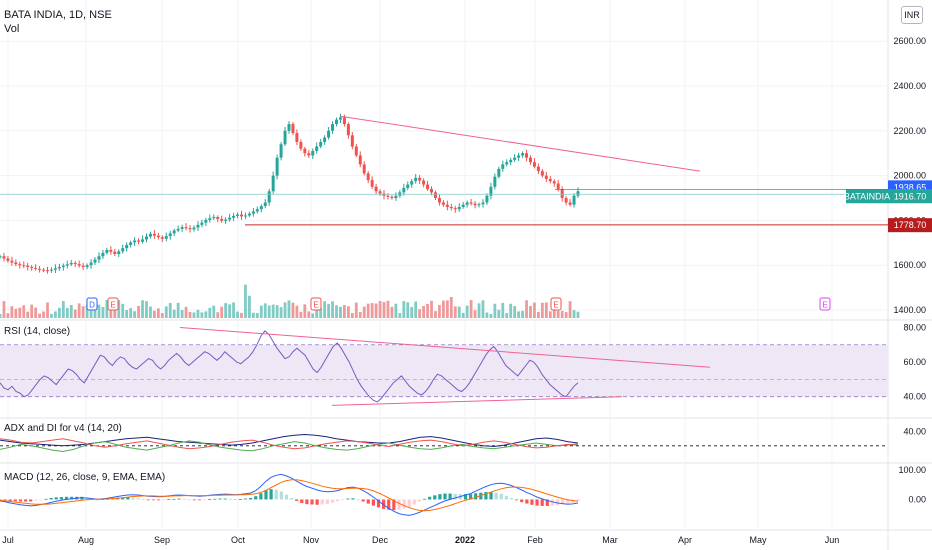 The width and height of the screenshot is (932, 550). What do you see at coordinates (162, 540) in the screenshot?
I see `time-tick-label: Sep` at bounding box center [162, 540].